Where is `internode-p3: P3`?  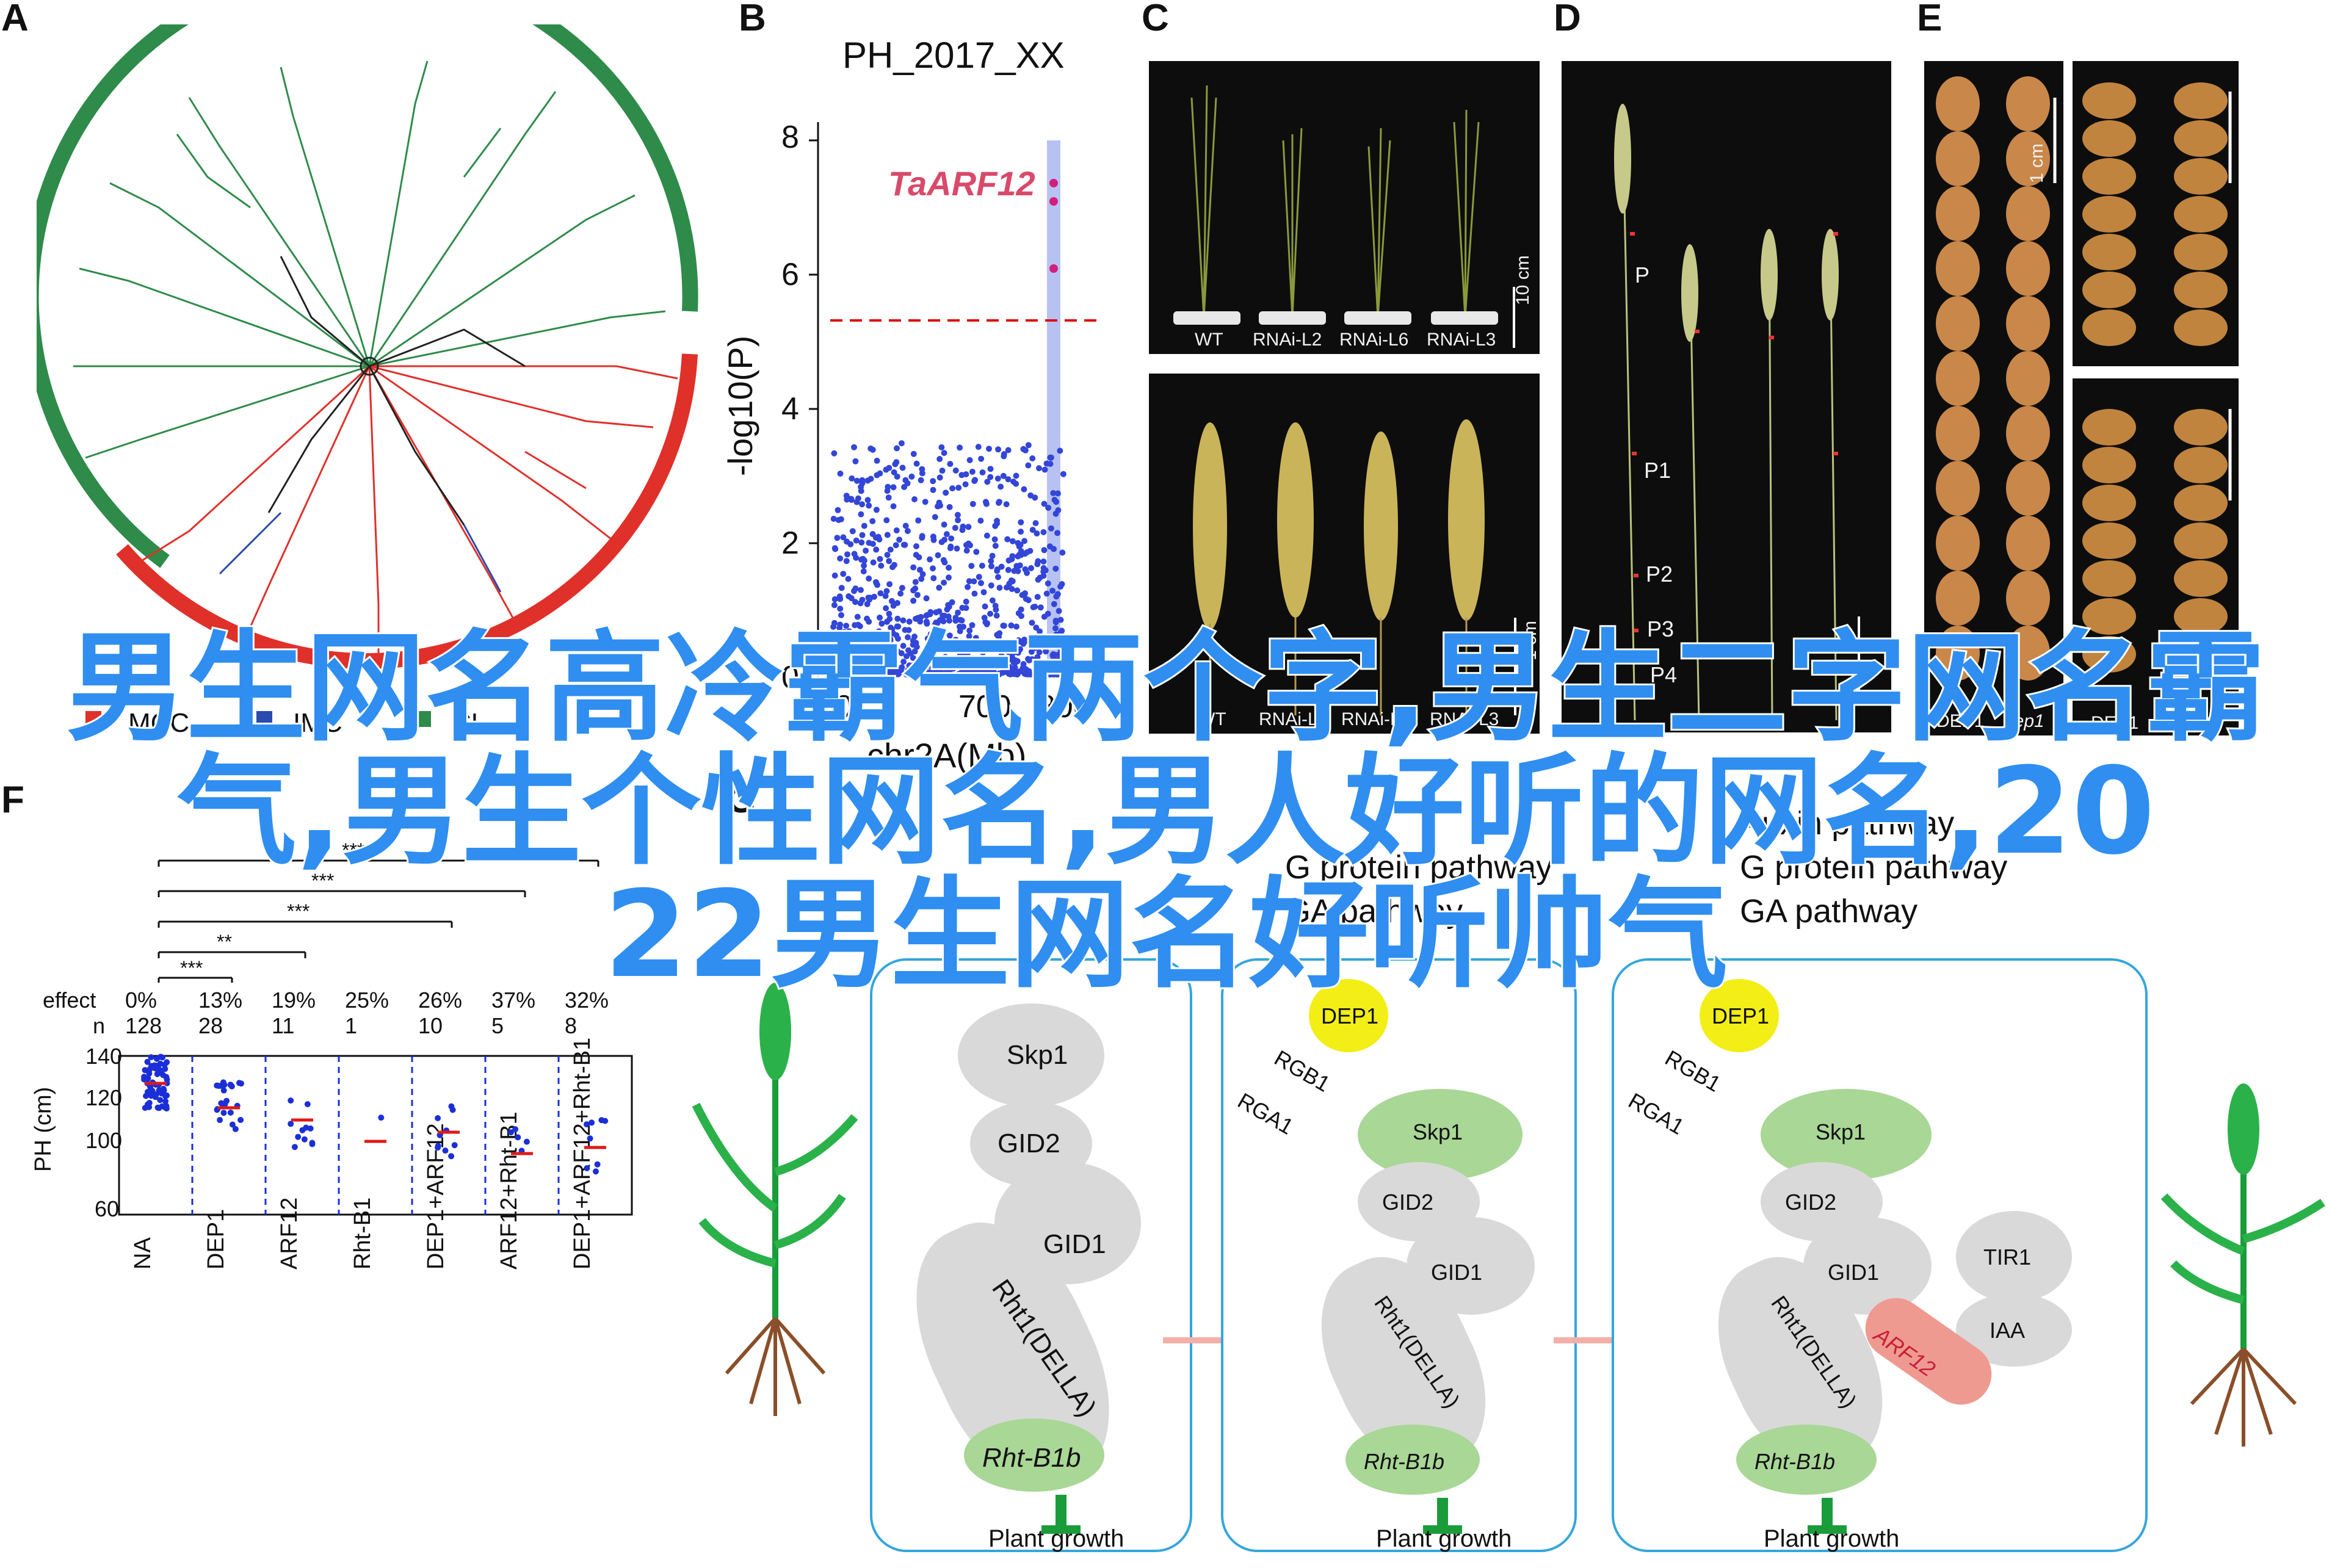 internode-p3: P3 is located at coordinates (1661, 629).